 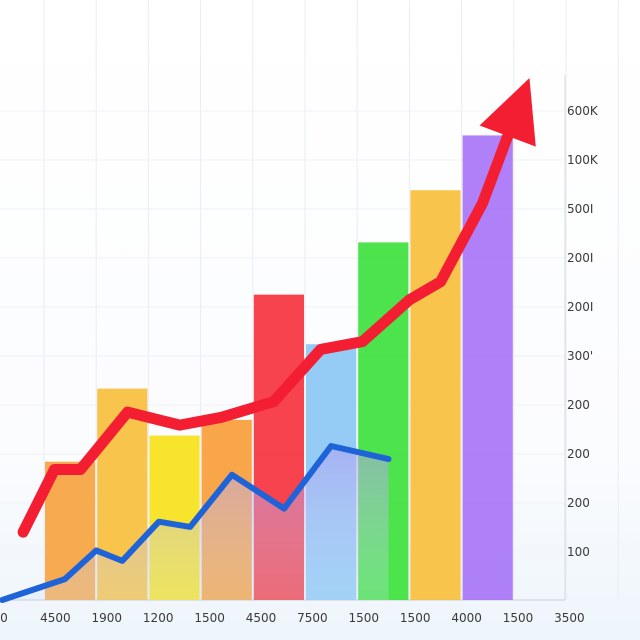 I want to click on y-tick-label: 600K, so click(x=583, y=111).